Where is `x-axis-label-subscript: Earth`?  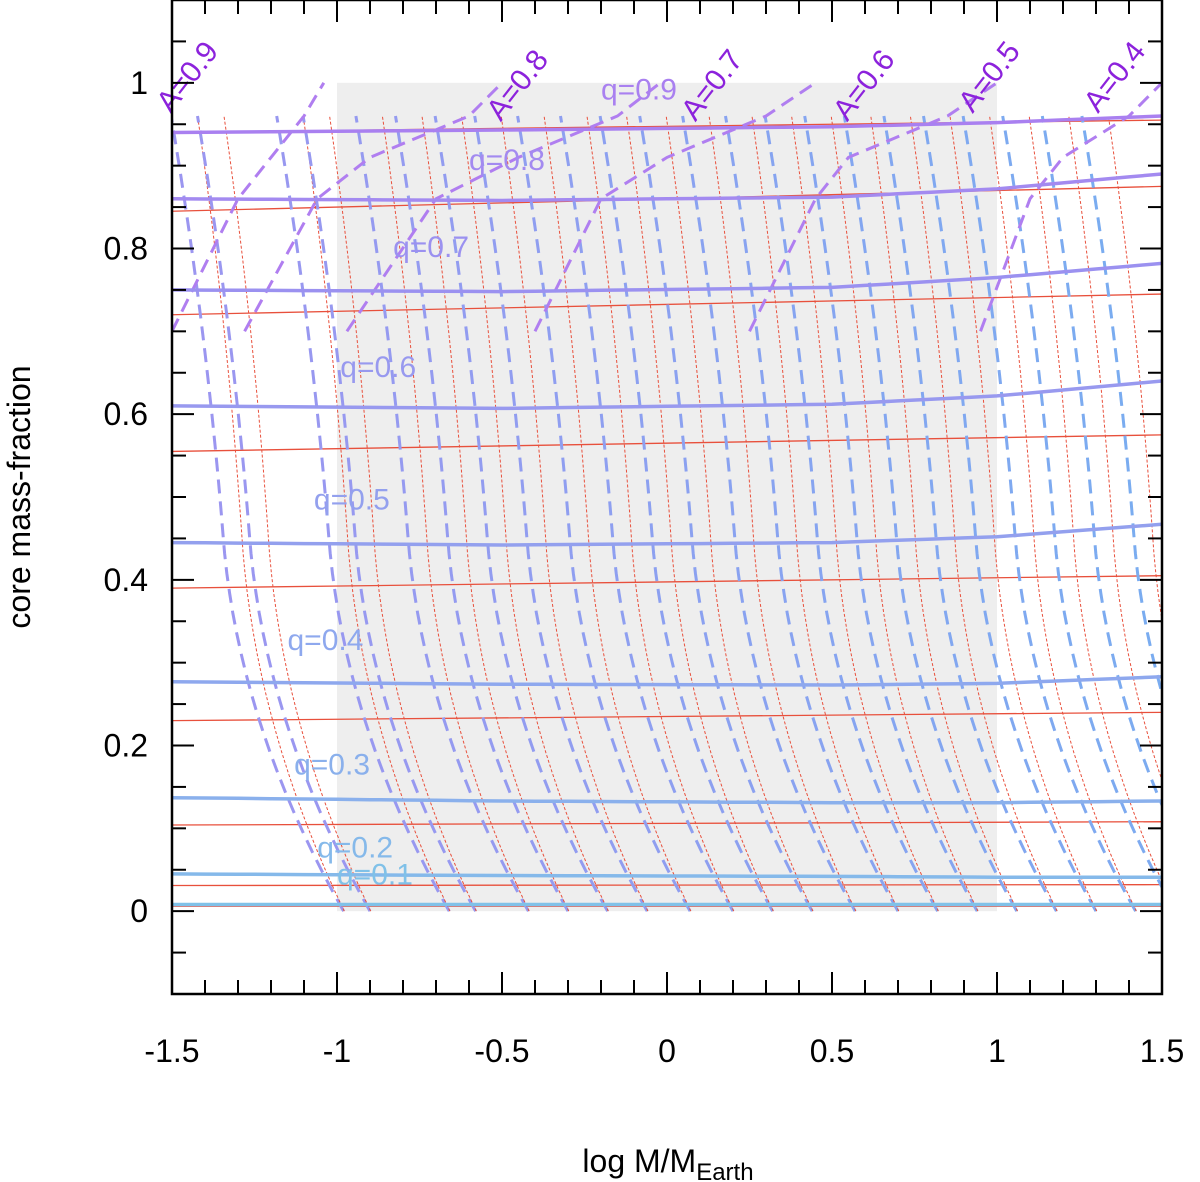
x-axis-label-subscript: Earth is located at coordinates (724, 1170).